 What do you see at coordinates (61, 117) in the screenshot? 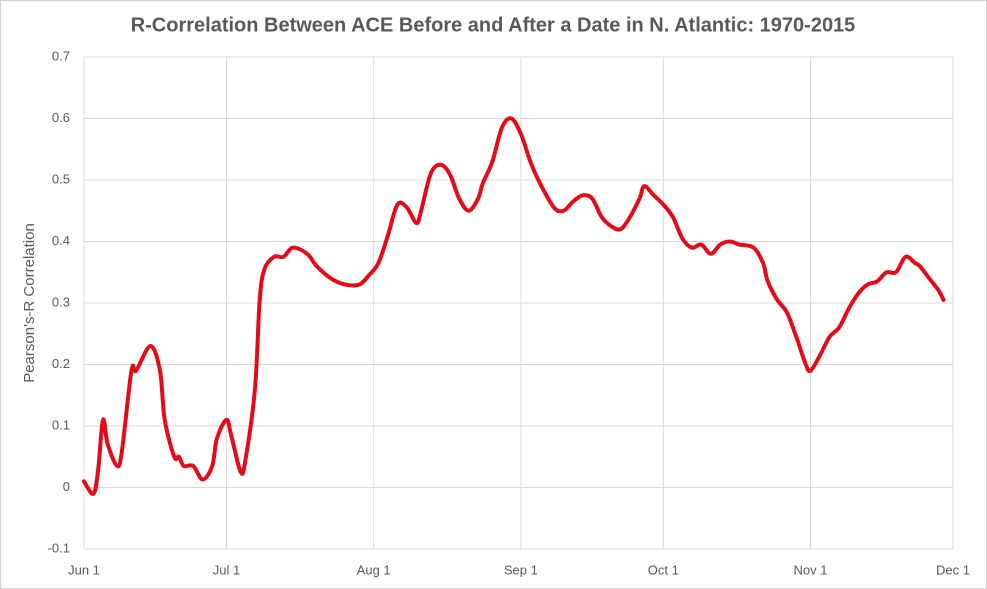
I see `y-tick-label: 0.6` at bounding box center [61, 117].